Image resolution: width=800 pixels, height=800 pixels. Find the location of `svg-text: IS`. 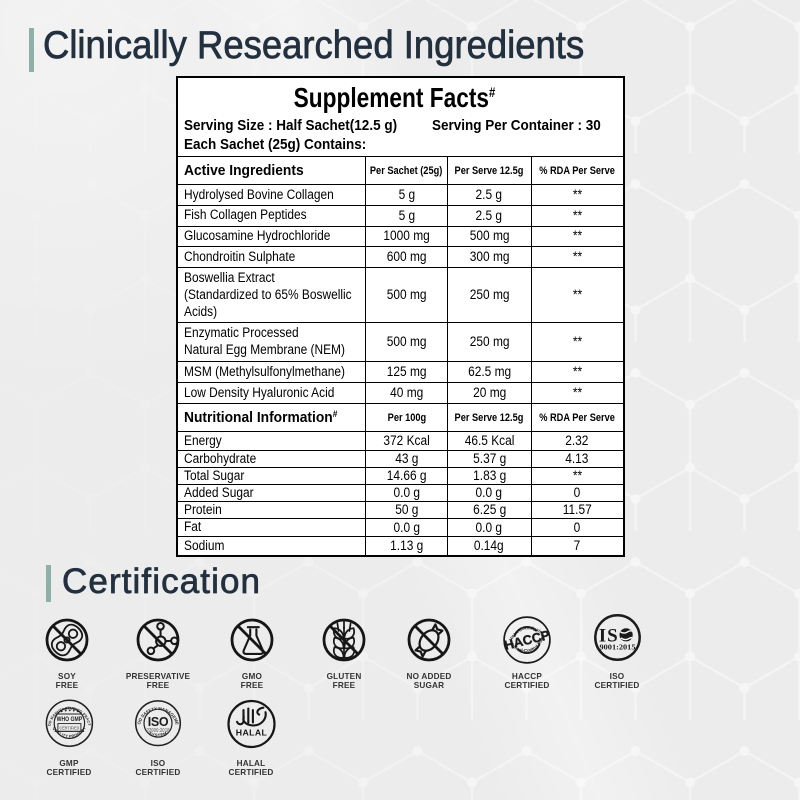

svg-text: IS is located at coordinates (609, 636).